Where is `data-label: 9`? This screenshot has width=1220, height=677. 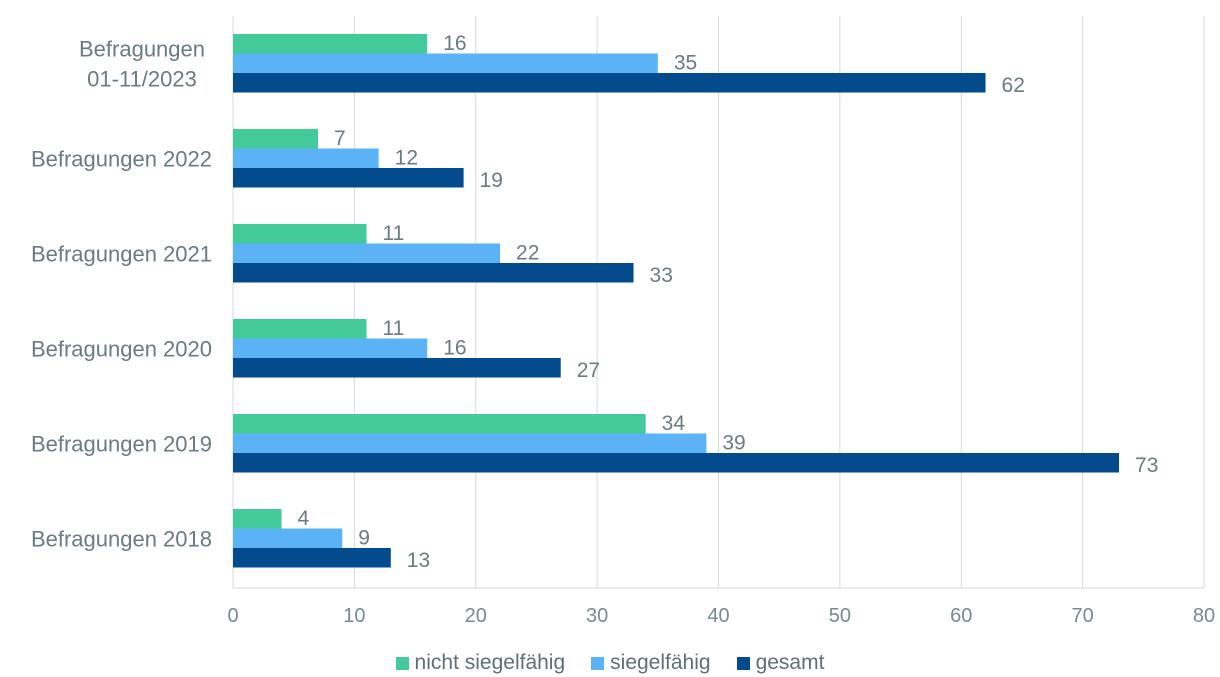
data-label: 9 is located at coordinates (364, 537).